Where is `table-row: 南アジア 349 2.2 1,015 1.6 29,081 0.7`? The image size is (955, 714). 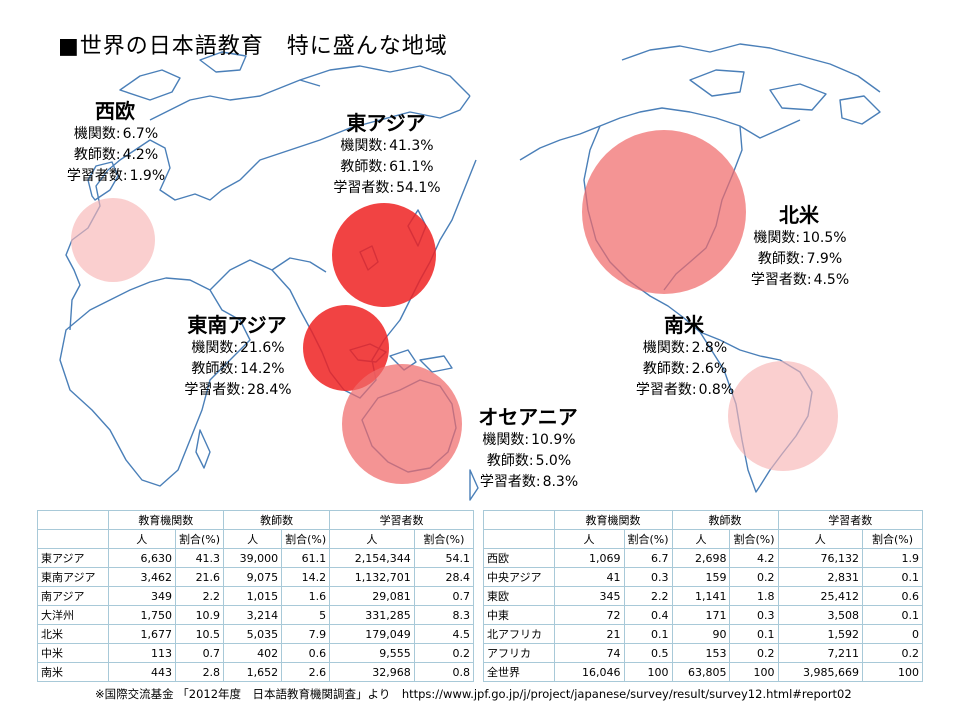 table-row: 南アジア 349 2.2 1,015 1.6 29,081 0.7 is located at coordinates (256, 596).